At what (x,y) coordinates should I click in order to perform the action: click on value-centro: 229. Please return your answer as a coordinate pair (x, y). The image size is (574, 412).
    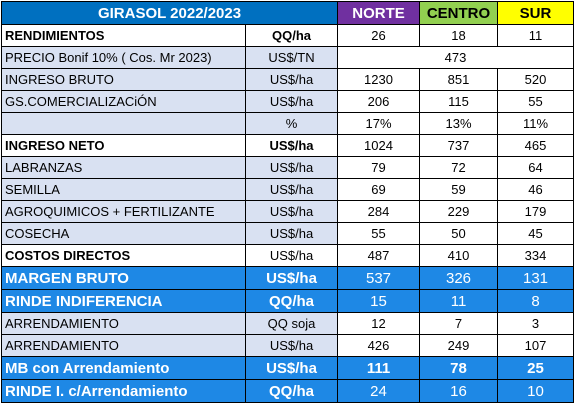
    Looking at the image, I should click on (459, 211).